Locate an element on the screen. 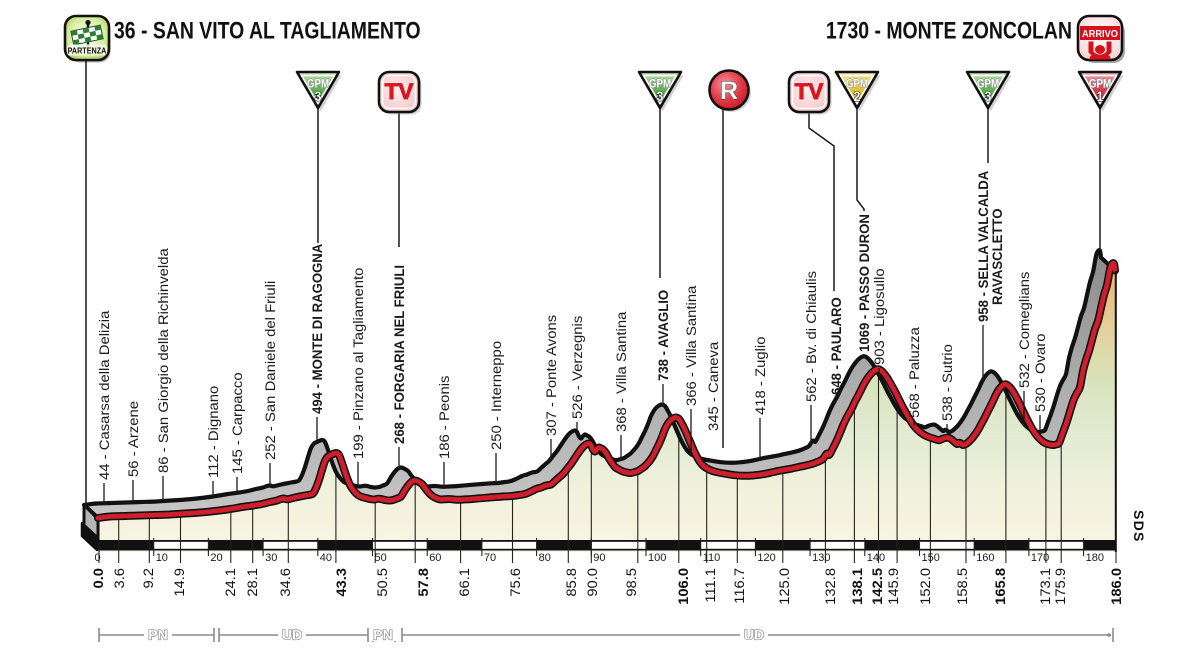 The width and height of the screenshot is (1200, 665). svg-text: 165.8 is located at coordinates (1001, 586).